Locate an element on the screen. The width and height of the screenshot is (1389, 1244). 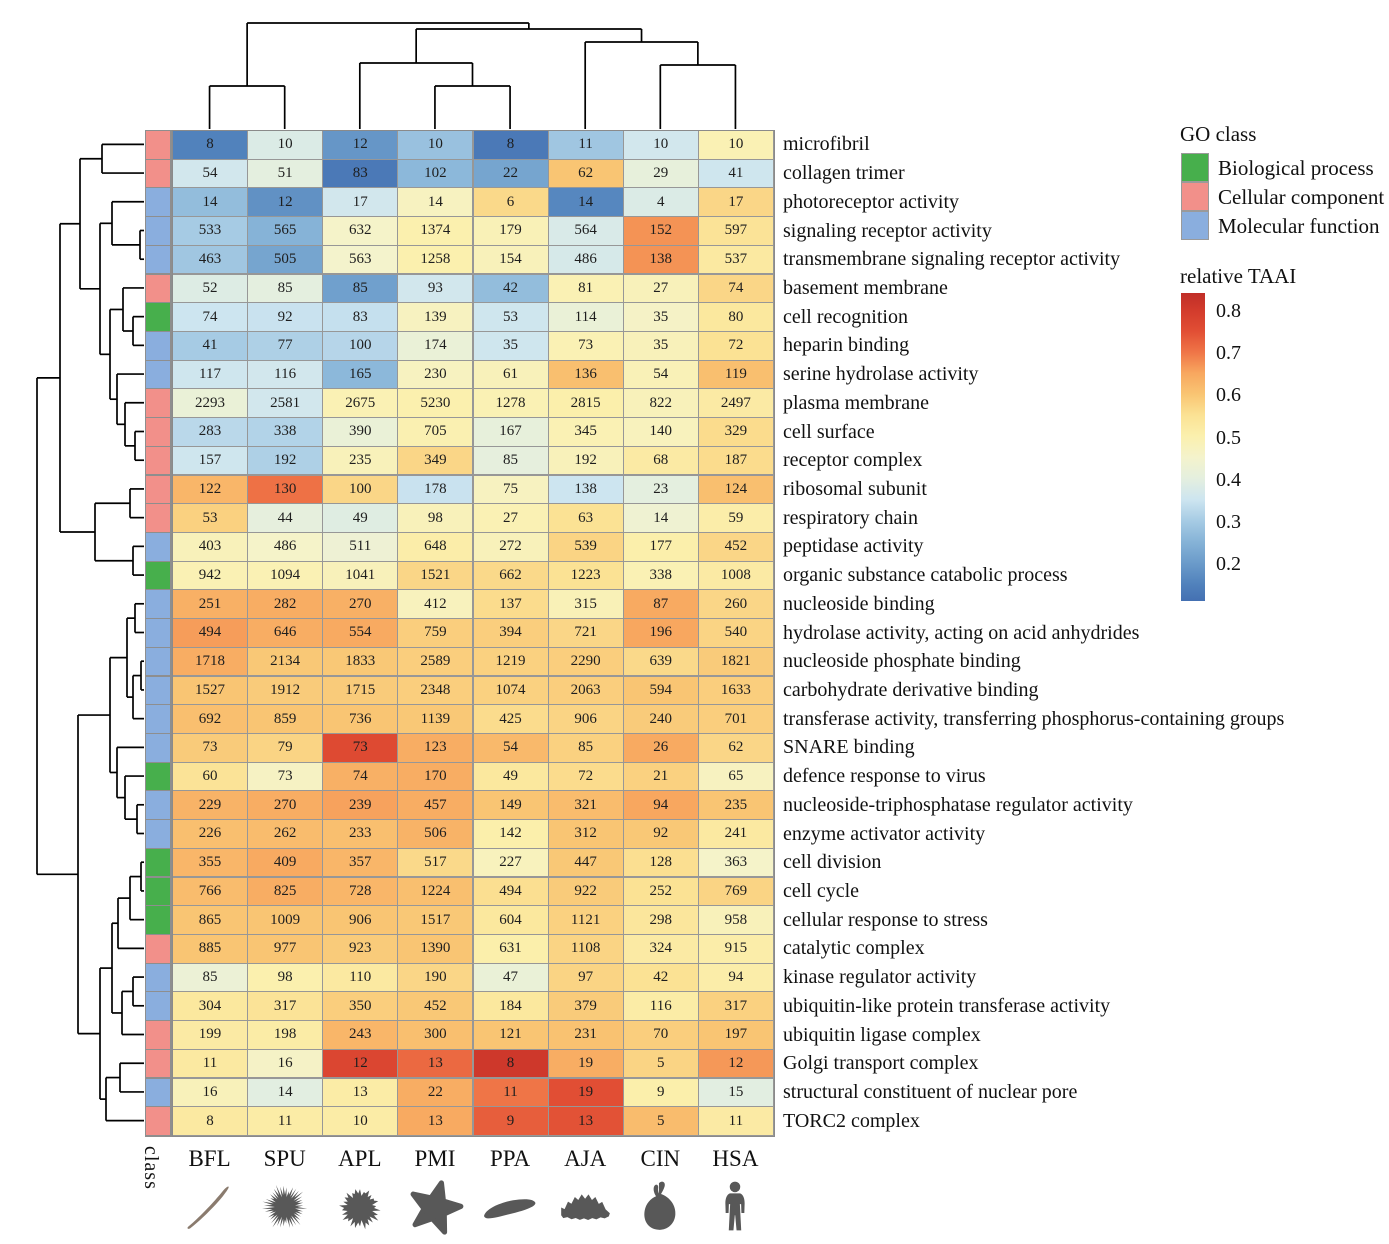
column-label: SPU is located at coordinates (284, 1158).